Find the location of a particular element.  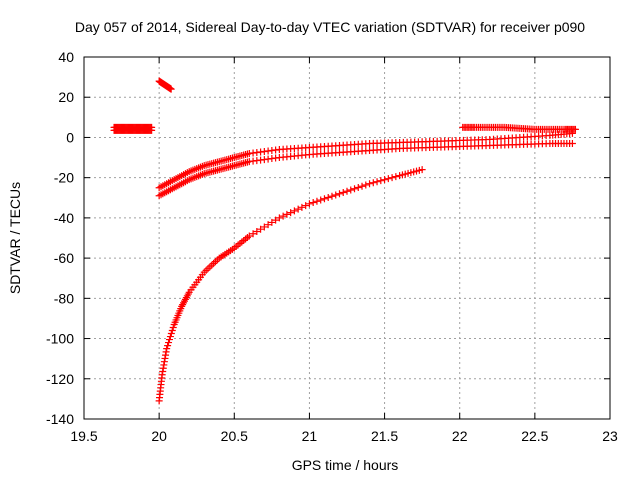

x-tick-label: 20.5 is located at coordinates (234, 436).